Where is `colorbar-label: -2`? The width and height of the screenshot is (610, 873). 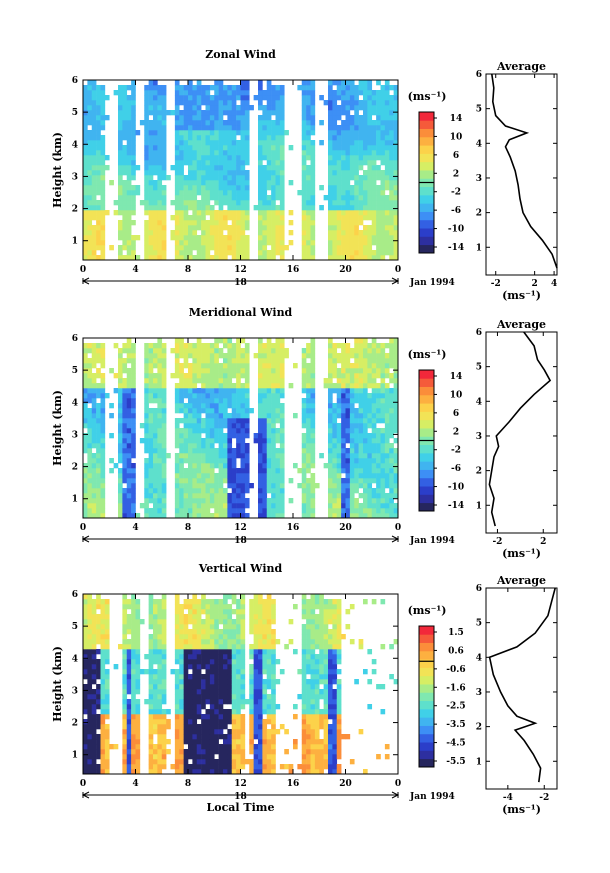 colorbar-label: -2 is located at coordinates (456, 451).